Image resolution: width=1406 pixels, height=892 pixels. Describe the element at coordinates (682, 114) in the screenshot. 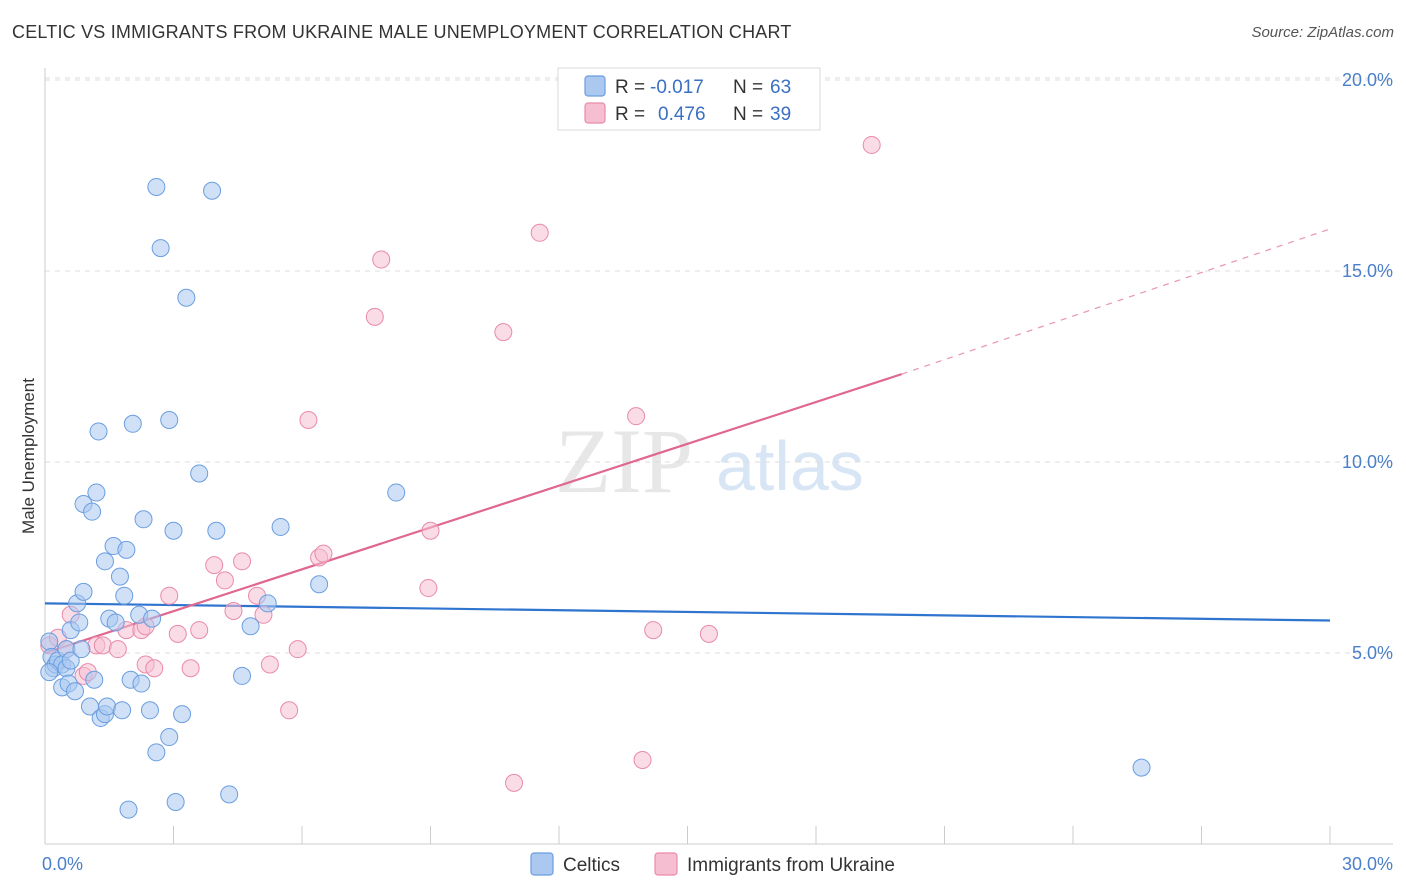

I see `legend-ukraine-r-value: 0.476` at that location.